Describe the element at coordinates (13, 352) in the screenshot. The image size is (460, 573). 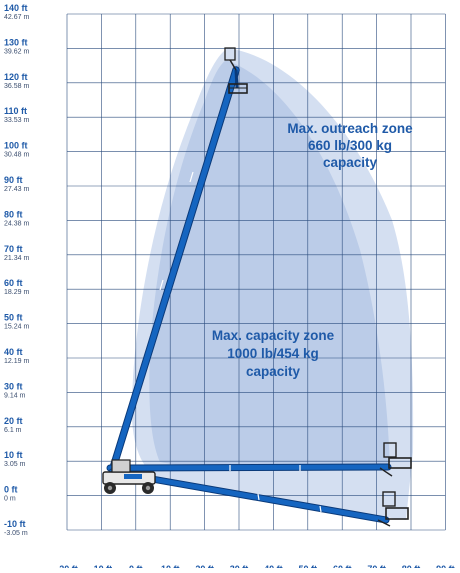
I see `y-tick-label-ft: 40 ft` at that location.